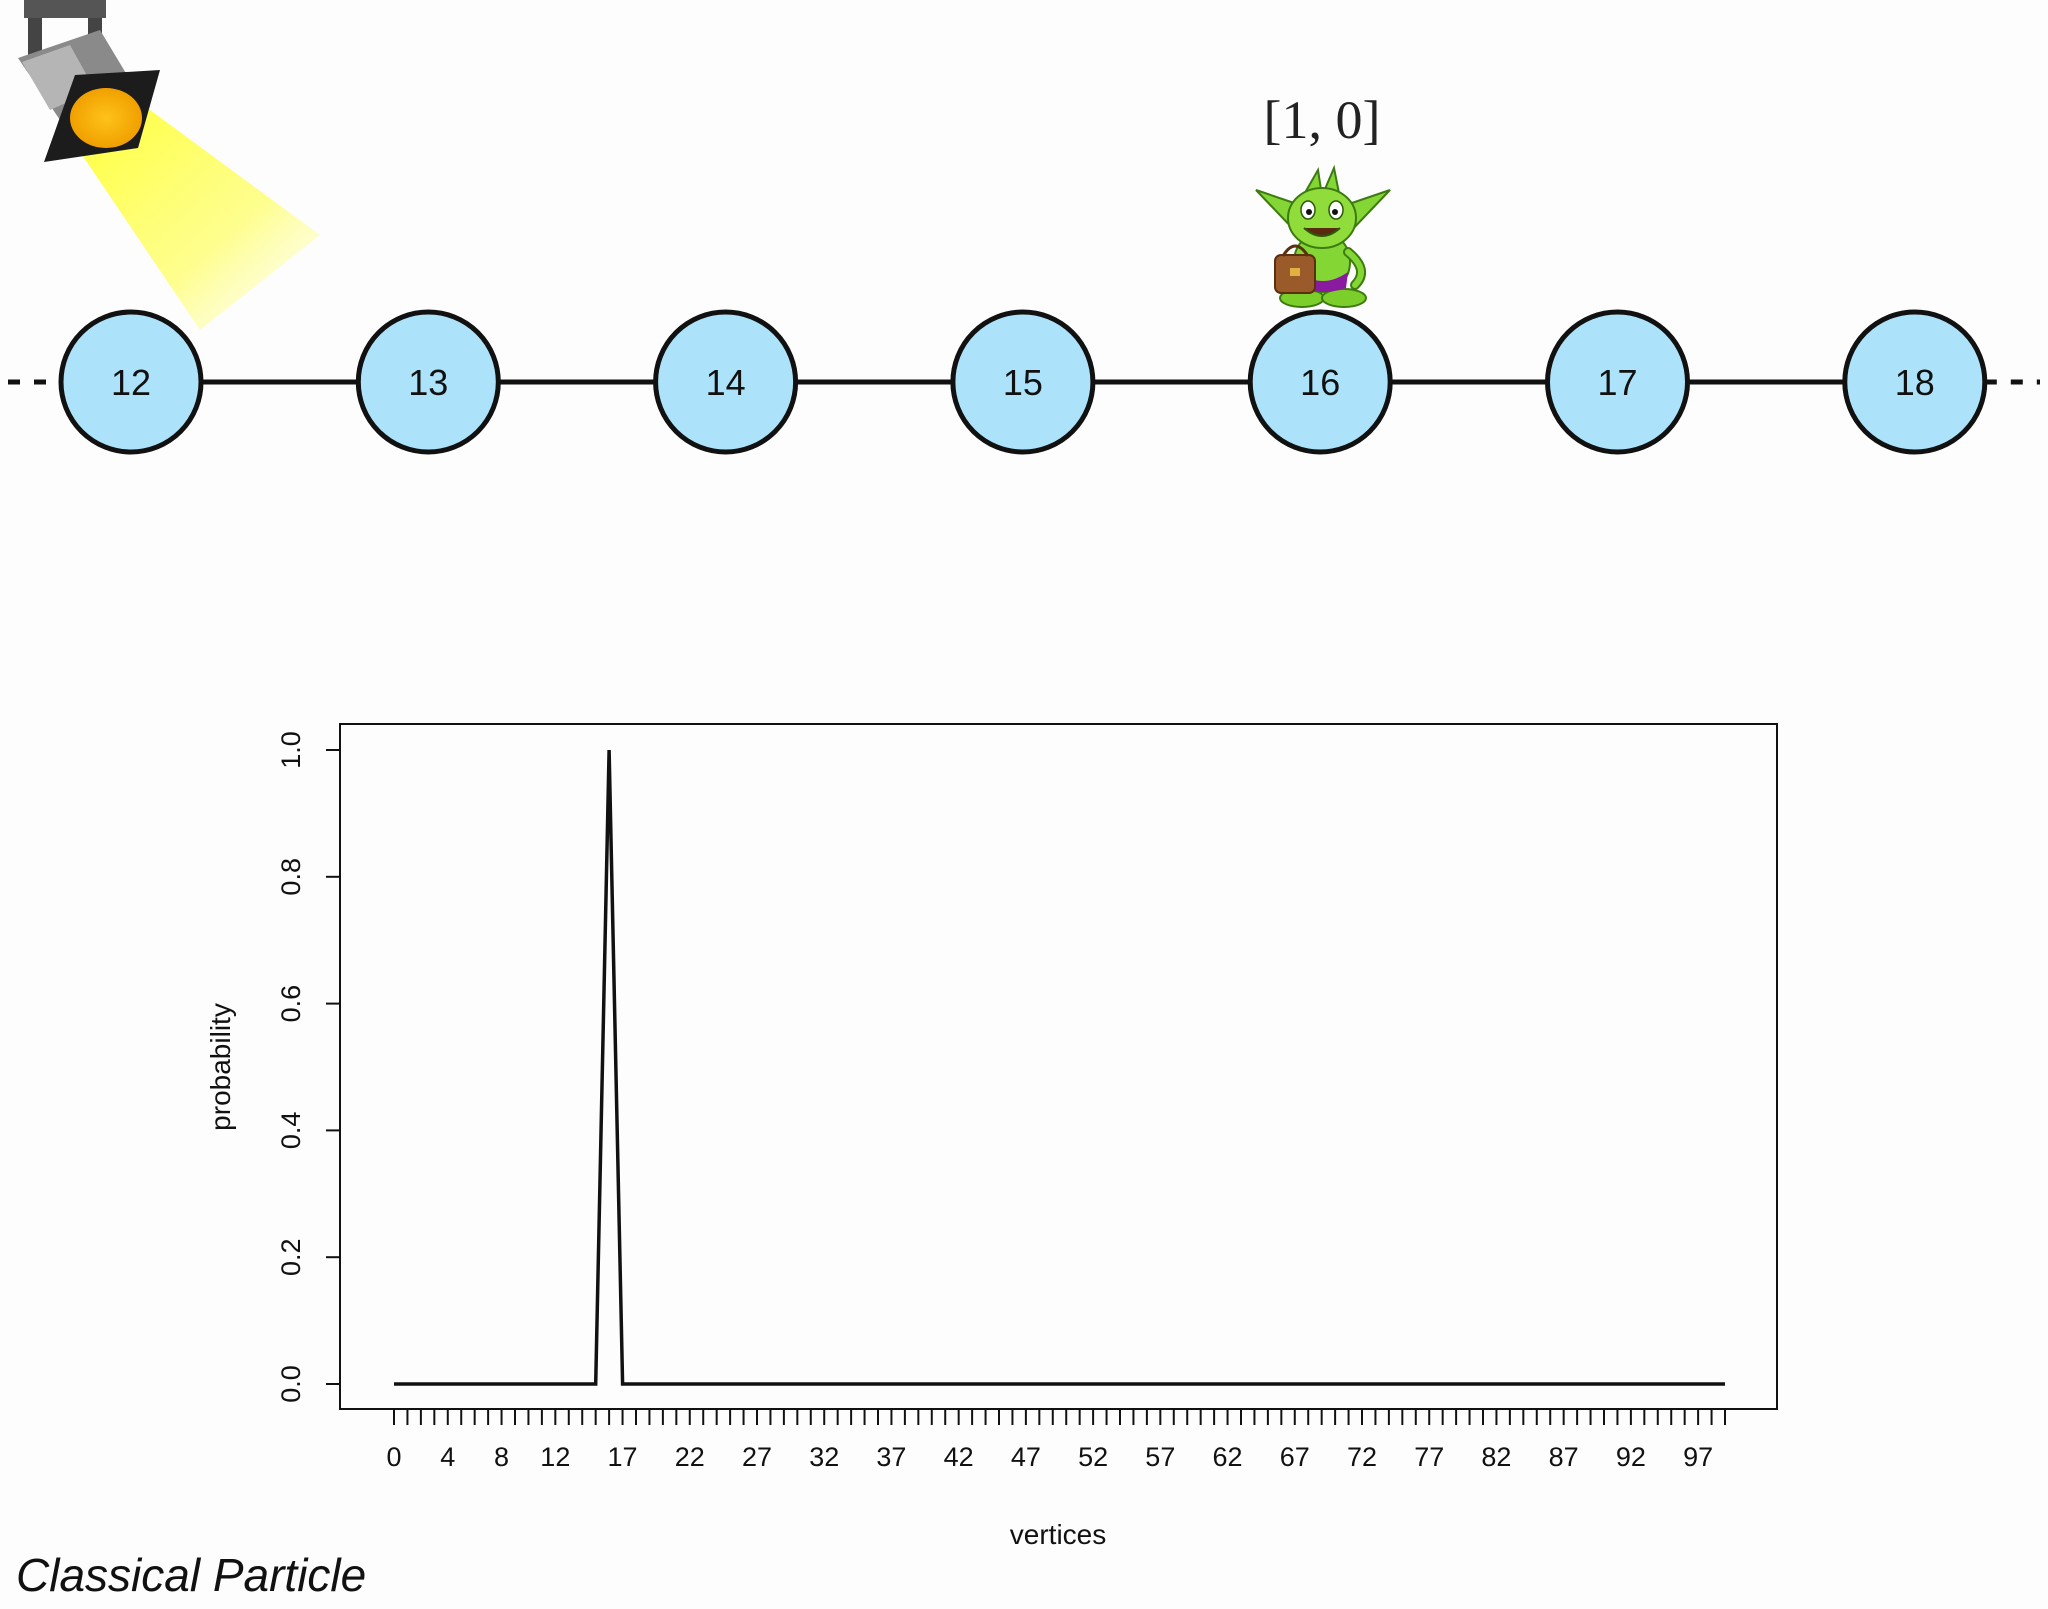  Describe the element at coordinates (291, 750) in the screenshot. I see `y-tick-label: 1.0` at that location.